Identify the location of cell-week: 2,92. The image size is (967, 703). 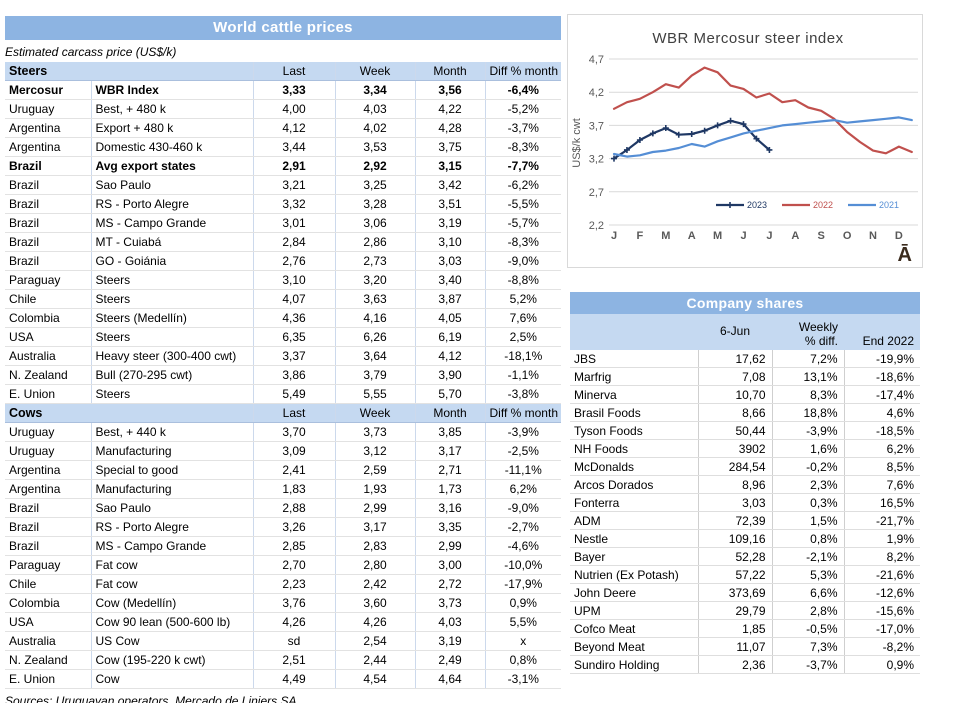
(375, 166).